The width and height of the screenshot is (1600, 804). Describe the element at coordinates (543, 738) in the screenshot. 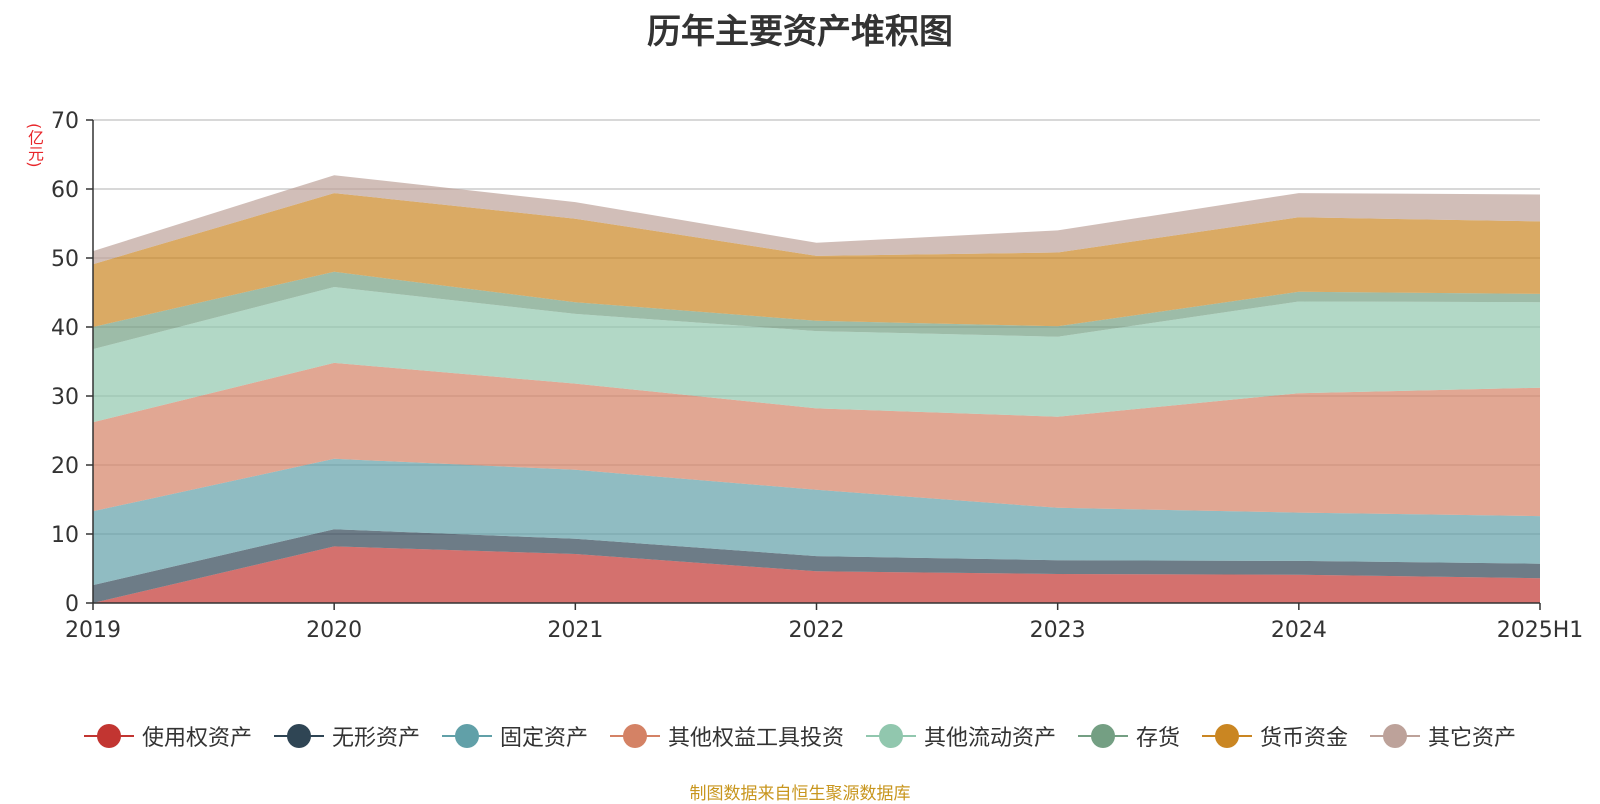

I see `legend-label: 固定资产` at that location.